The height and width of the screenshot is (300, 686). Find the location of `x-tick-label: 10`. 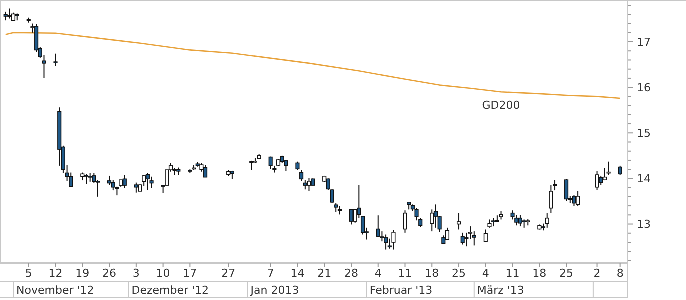

x-tick-label: 10 is located at coordinates (163, 273).